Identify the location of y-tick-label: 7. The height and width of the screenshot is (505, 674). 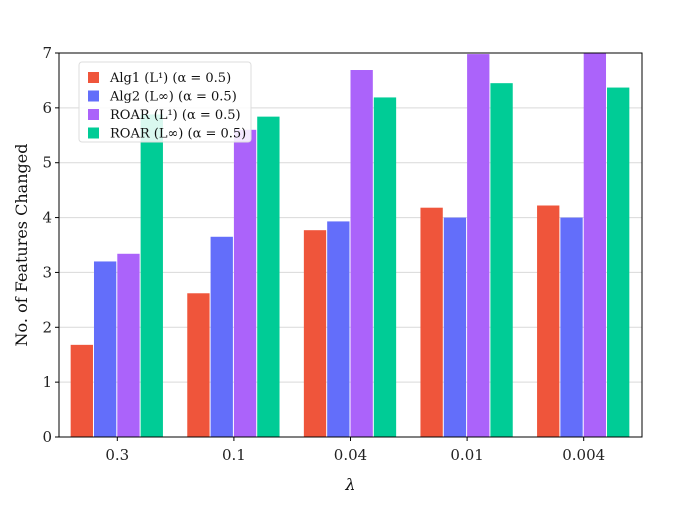
(47, 53).